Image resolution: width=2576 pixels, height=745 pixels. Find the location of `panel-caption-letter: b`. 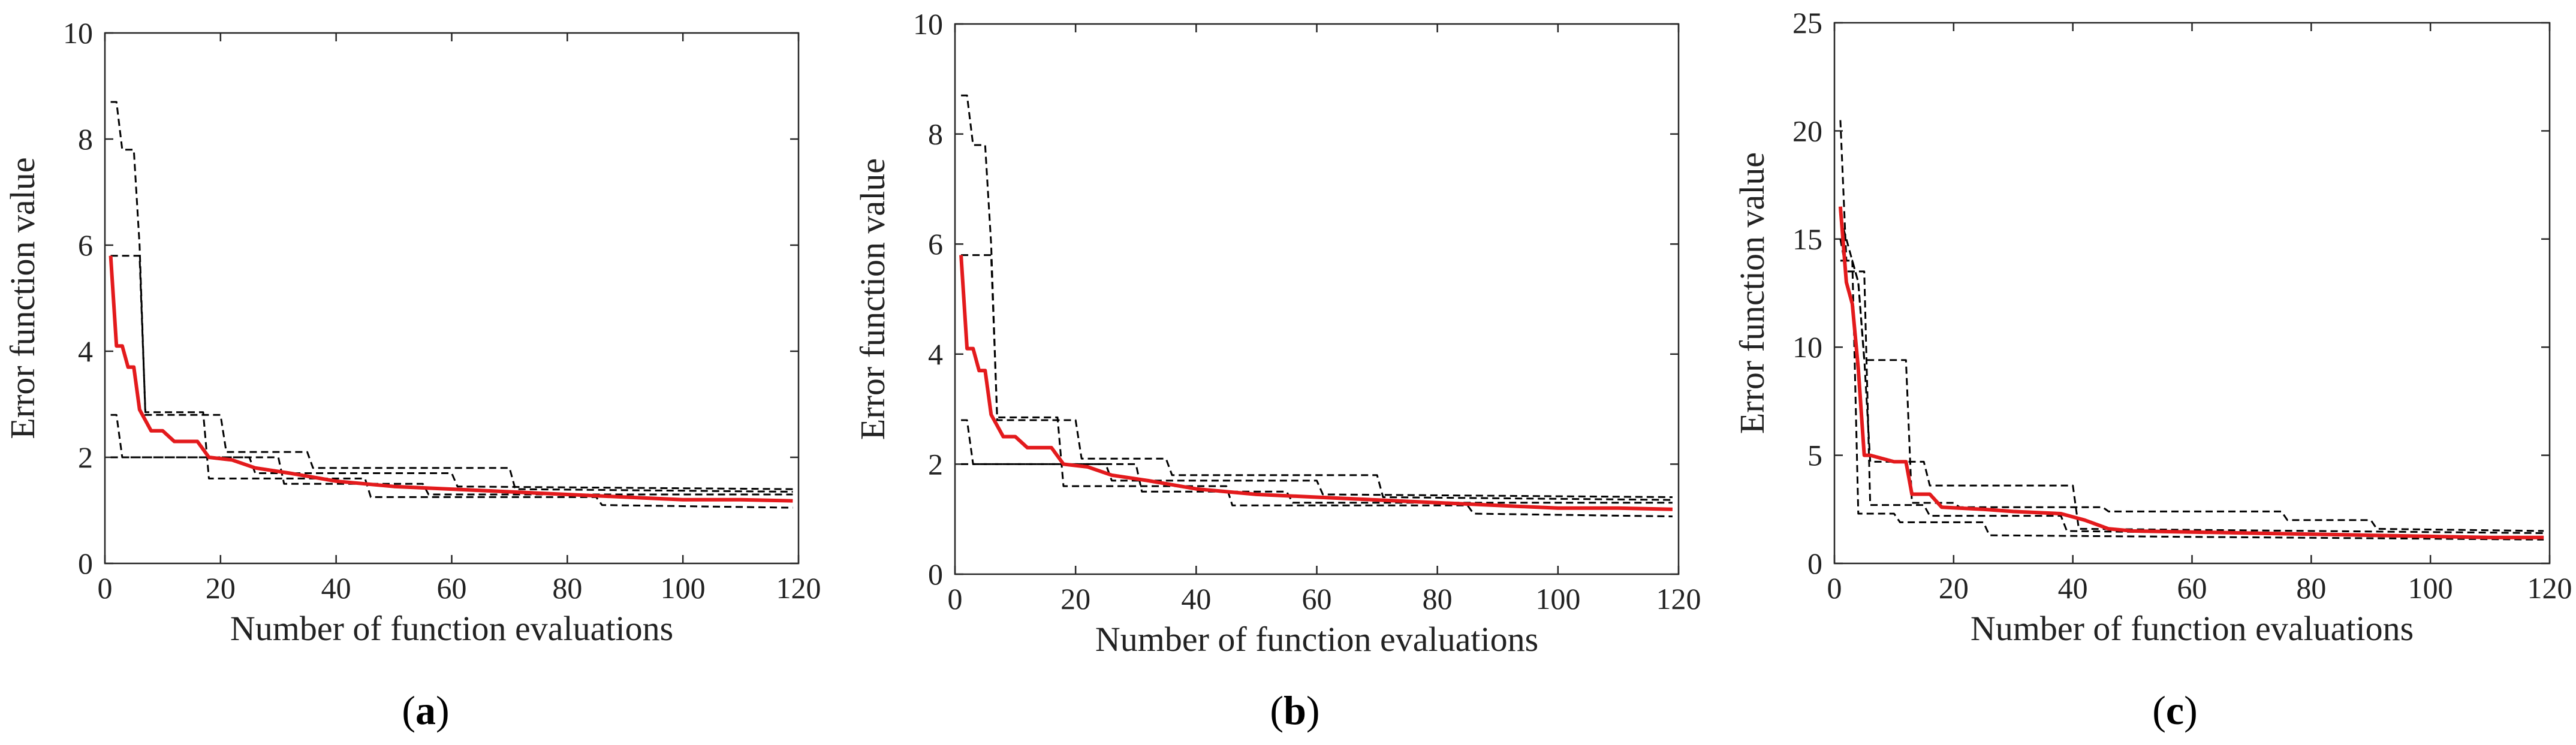

panel-caption-letter: b is located at coordinates (1295, 710).